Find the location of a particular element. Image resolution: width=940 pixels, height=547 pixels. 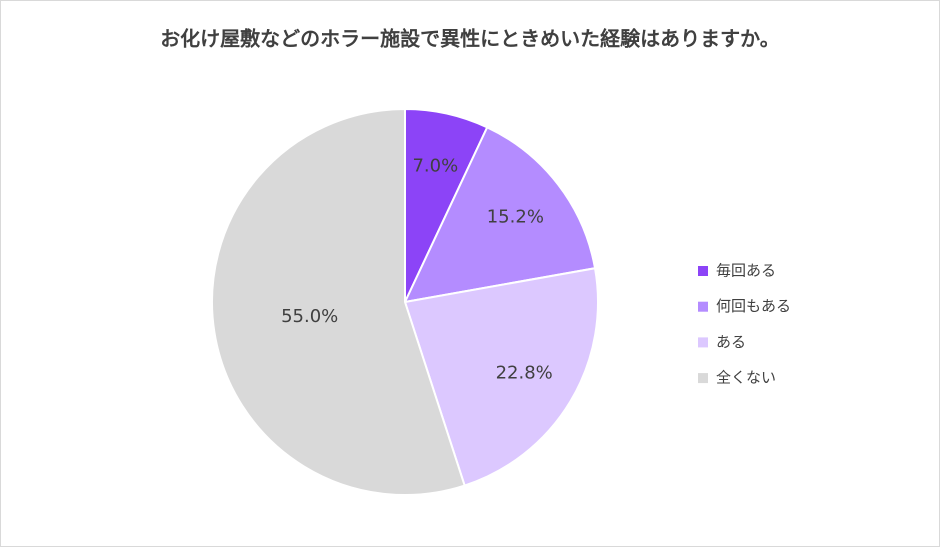

data-label: 55.0% is located at coordinates (309, 316).